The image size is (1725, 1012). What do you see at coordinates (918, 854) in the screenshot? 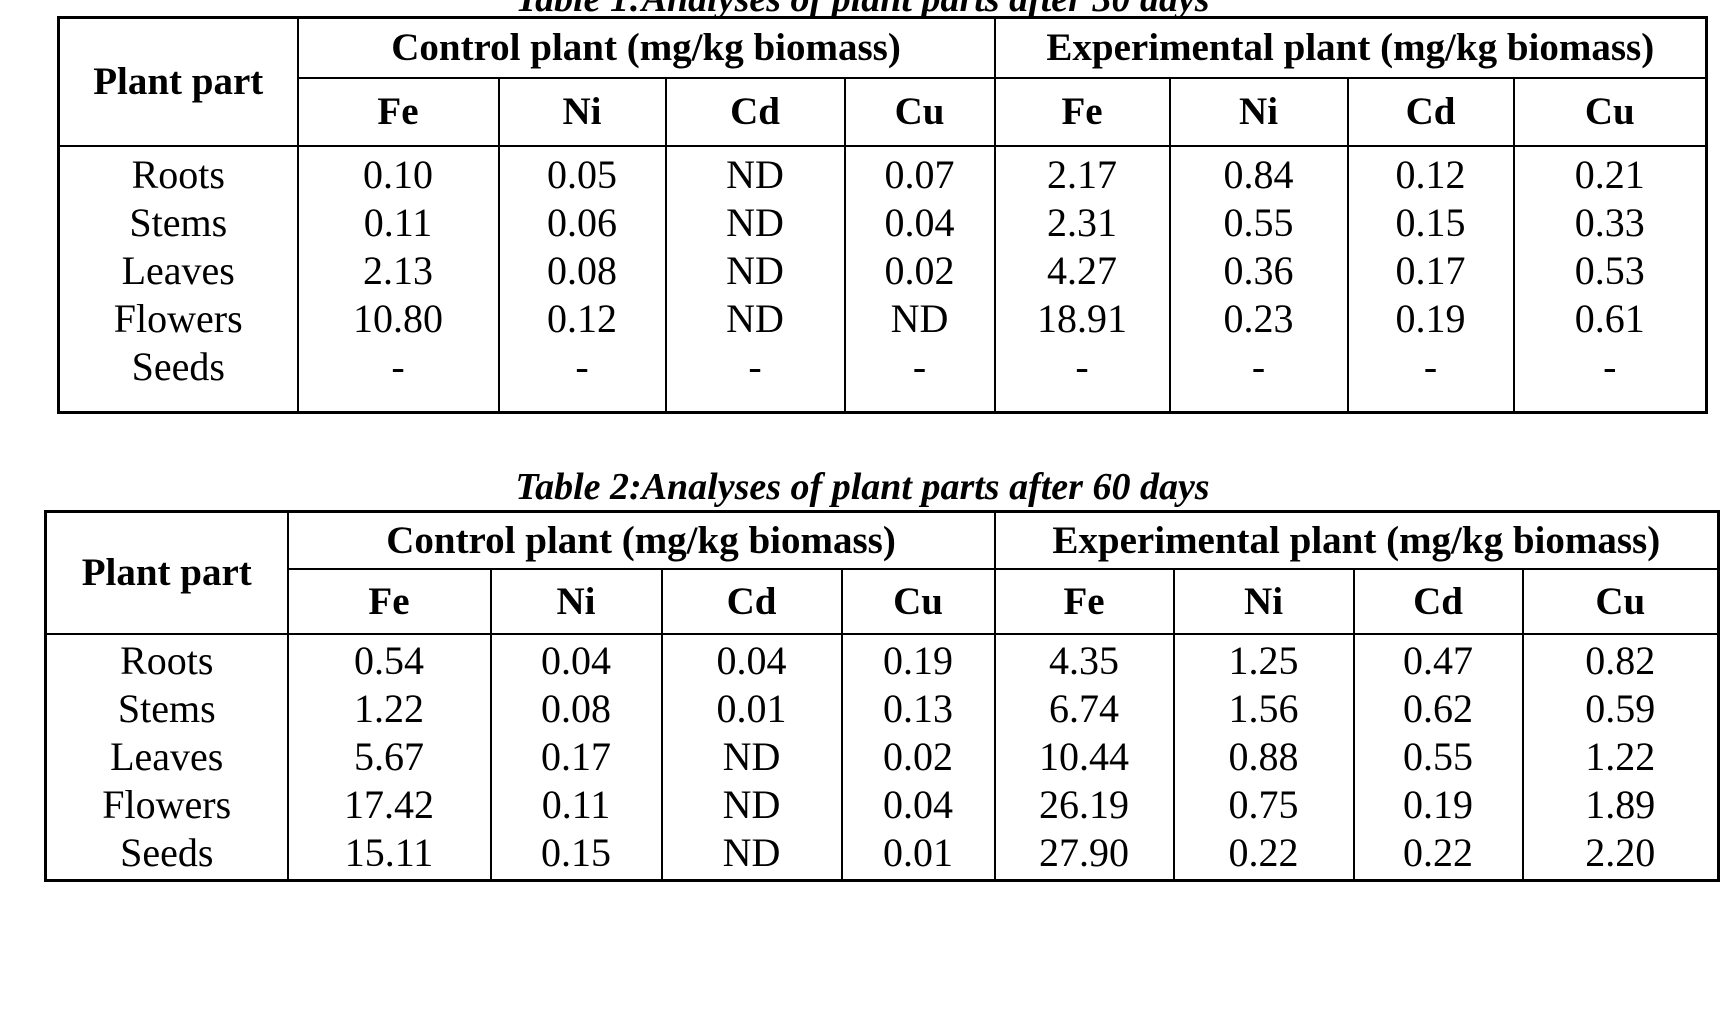
I see `value-cell: 0.01` at bounding box center [918, 854].